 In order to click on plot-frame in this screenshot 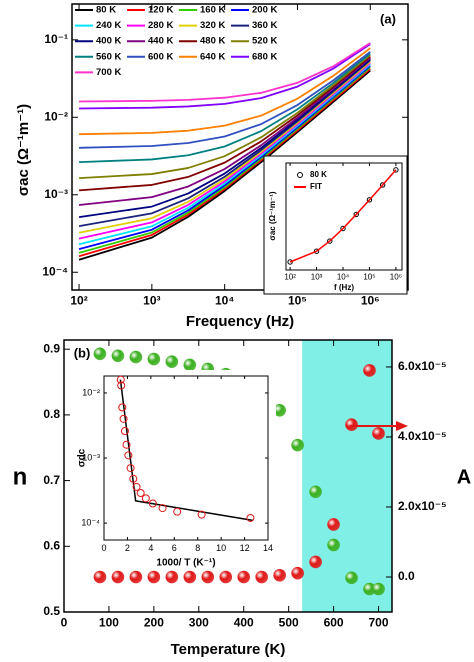, I will do `click(344, 216)`.